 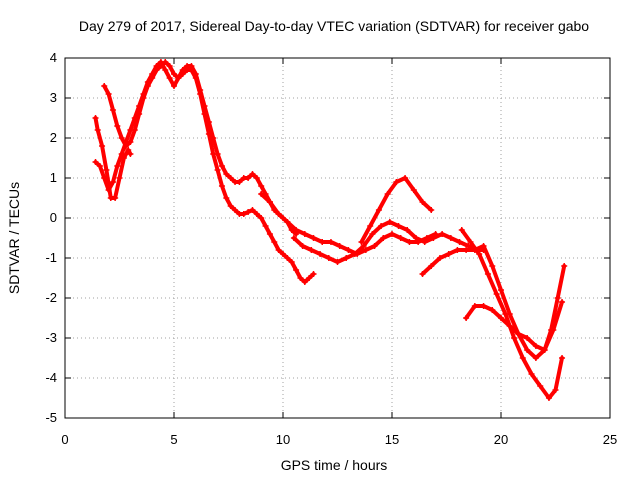 What do you see at coordinates (501, 439) in the screenshot?
I see `x-tick-label: 20` at bounding box center [501, 439].